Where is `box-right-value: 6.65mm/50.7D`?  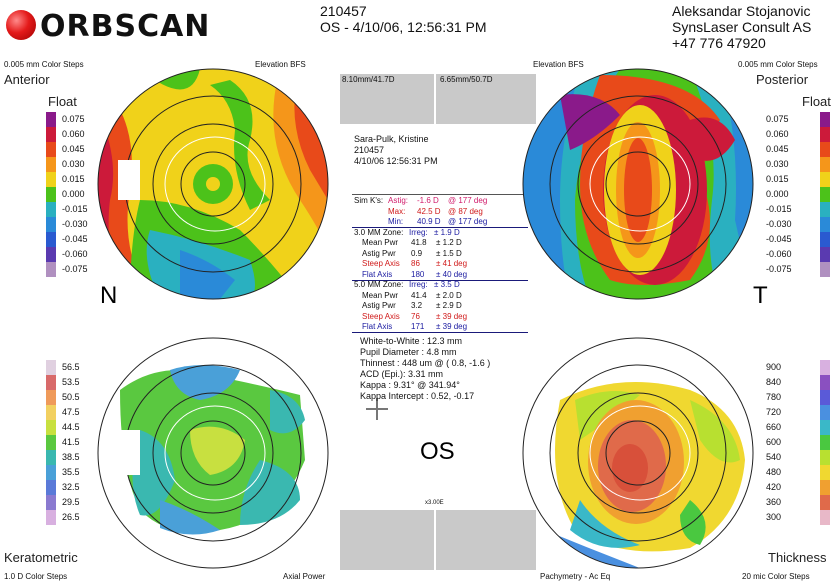 box-right-value: 6.65mm/50.7D is located at coordinates (466, 79).